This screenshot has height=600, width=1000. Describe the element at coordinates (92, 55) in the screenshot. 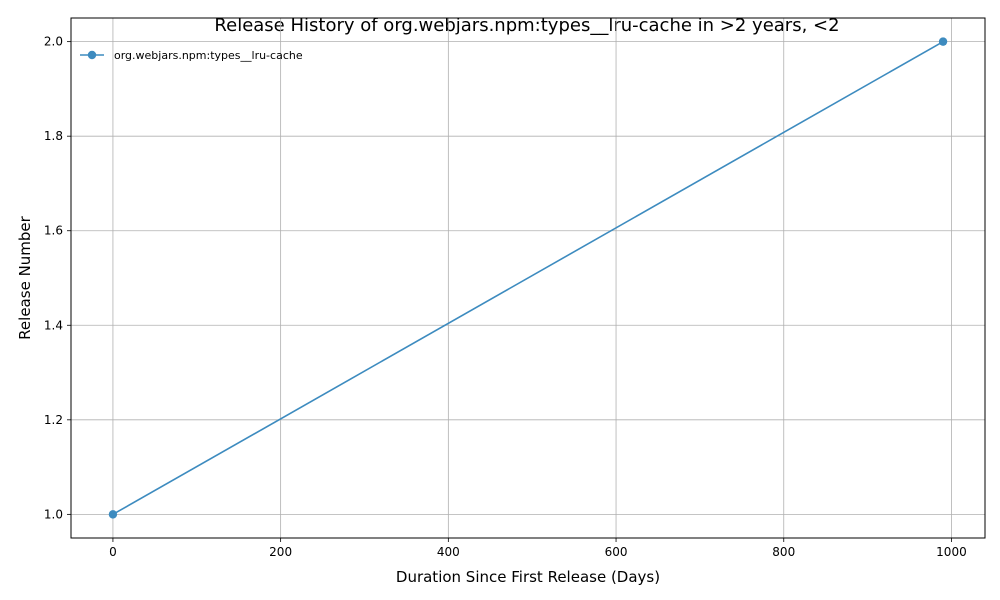

I see `legend-marker-swatch` at that location.